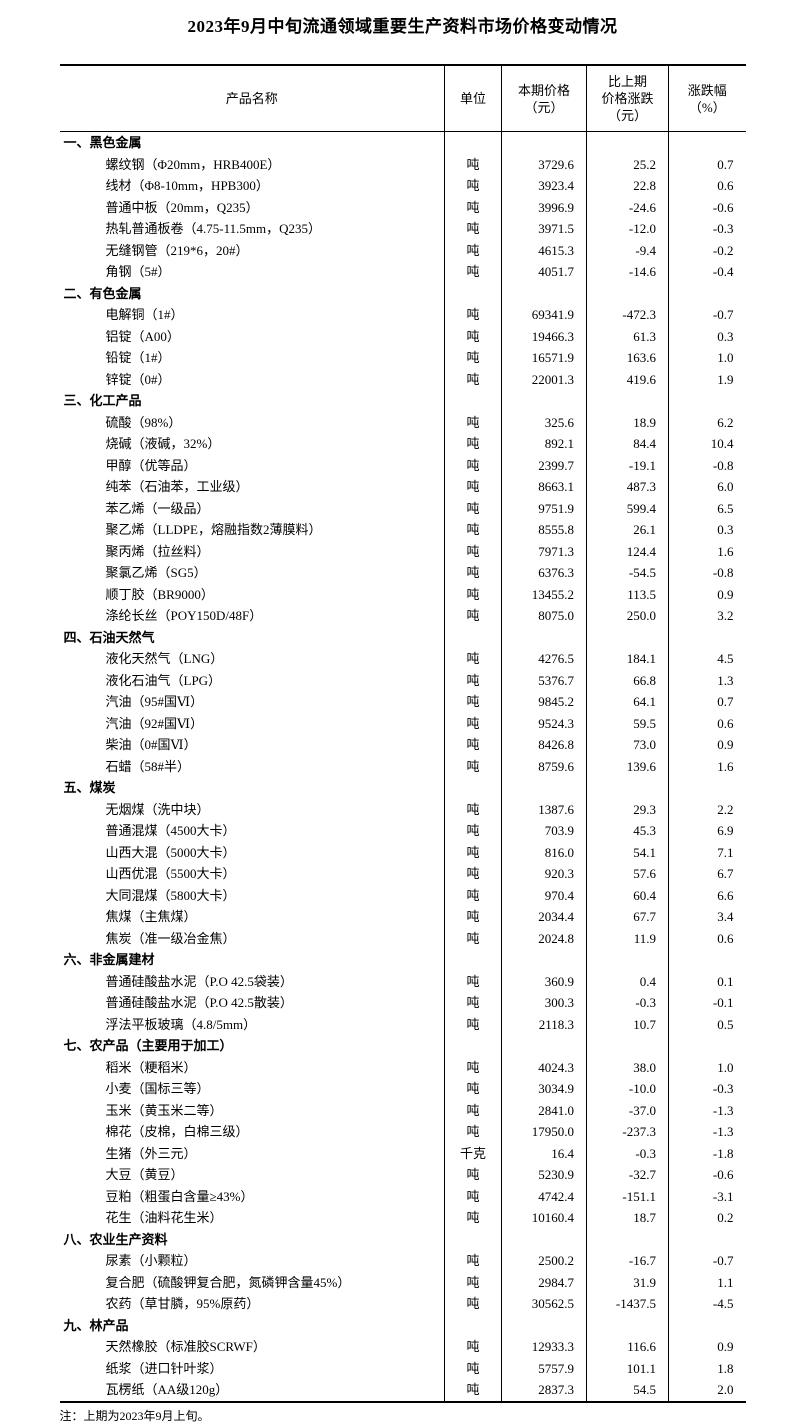  What do you see at coordinates (544, 1282) in the screenshot?
I see `product-current-price: 2984.7` at bounding box center [544, 1282].